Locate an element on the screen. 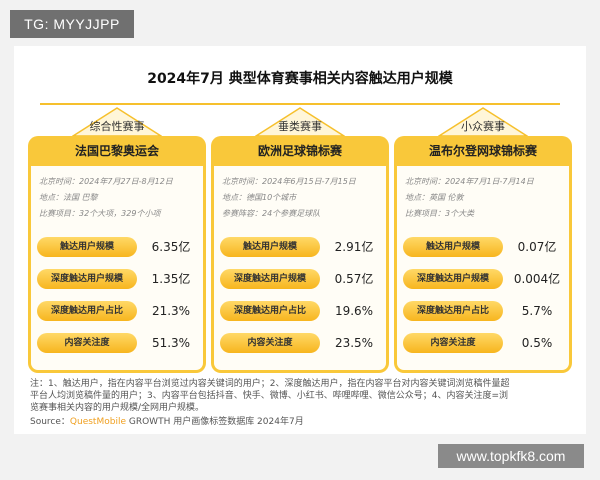 The image size is (600, 480). metric-value: 19.6% is located at coordinates (354, 311).